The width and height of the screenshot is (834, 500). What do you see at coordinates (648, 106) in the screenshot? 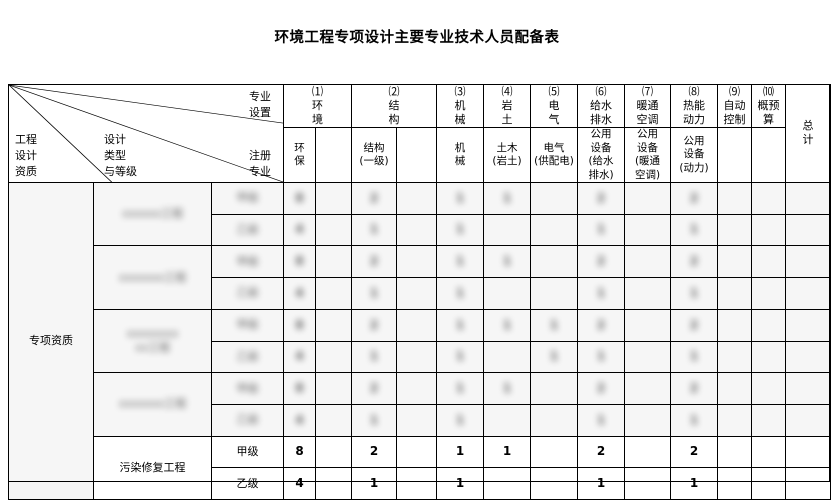
I see `header-discipline-7: ⑺ 暖通 空调` at bounding box center [648, 106].